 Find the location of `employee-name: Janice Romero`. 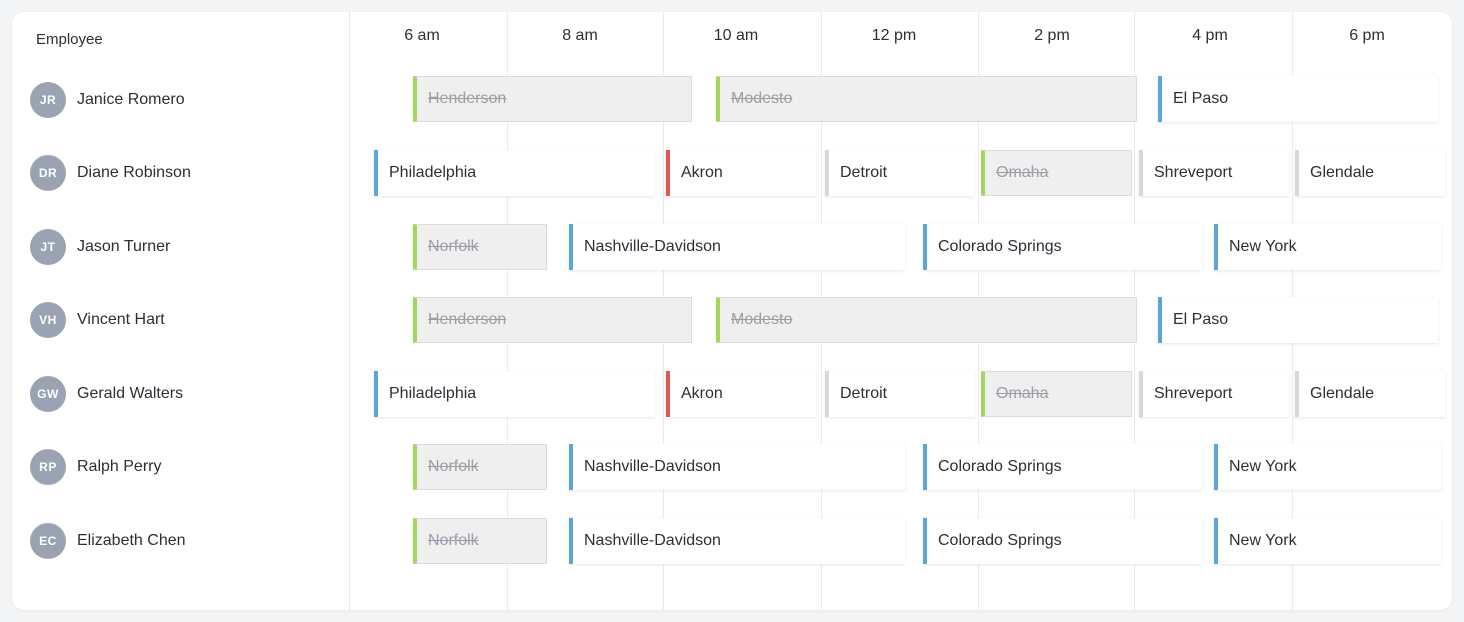

employee-name: Janice Romero is located at coordinates (131, 99).